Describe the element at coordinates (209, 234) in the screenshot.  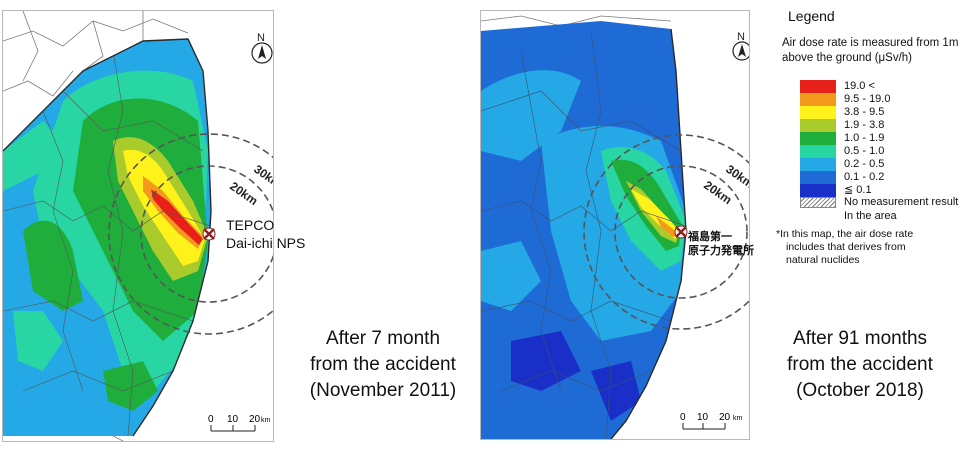
I see `npp-marker-left` at that location.